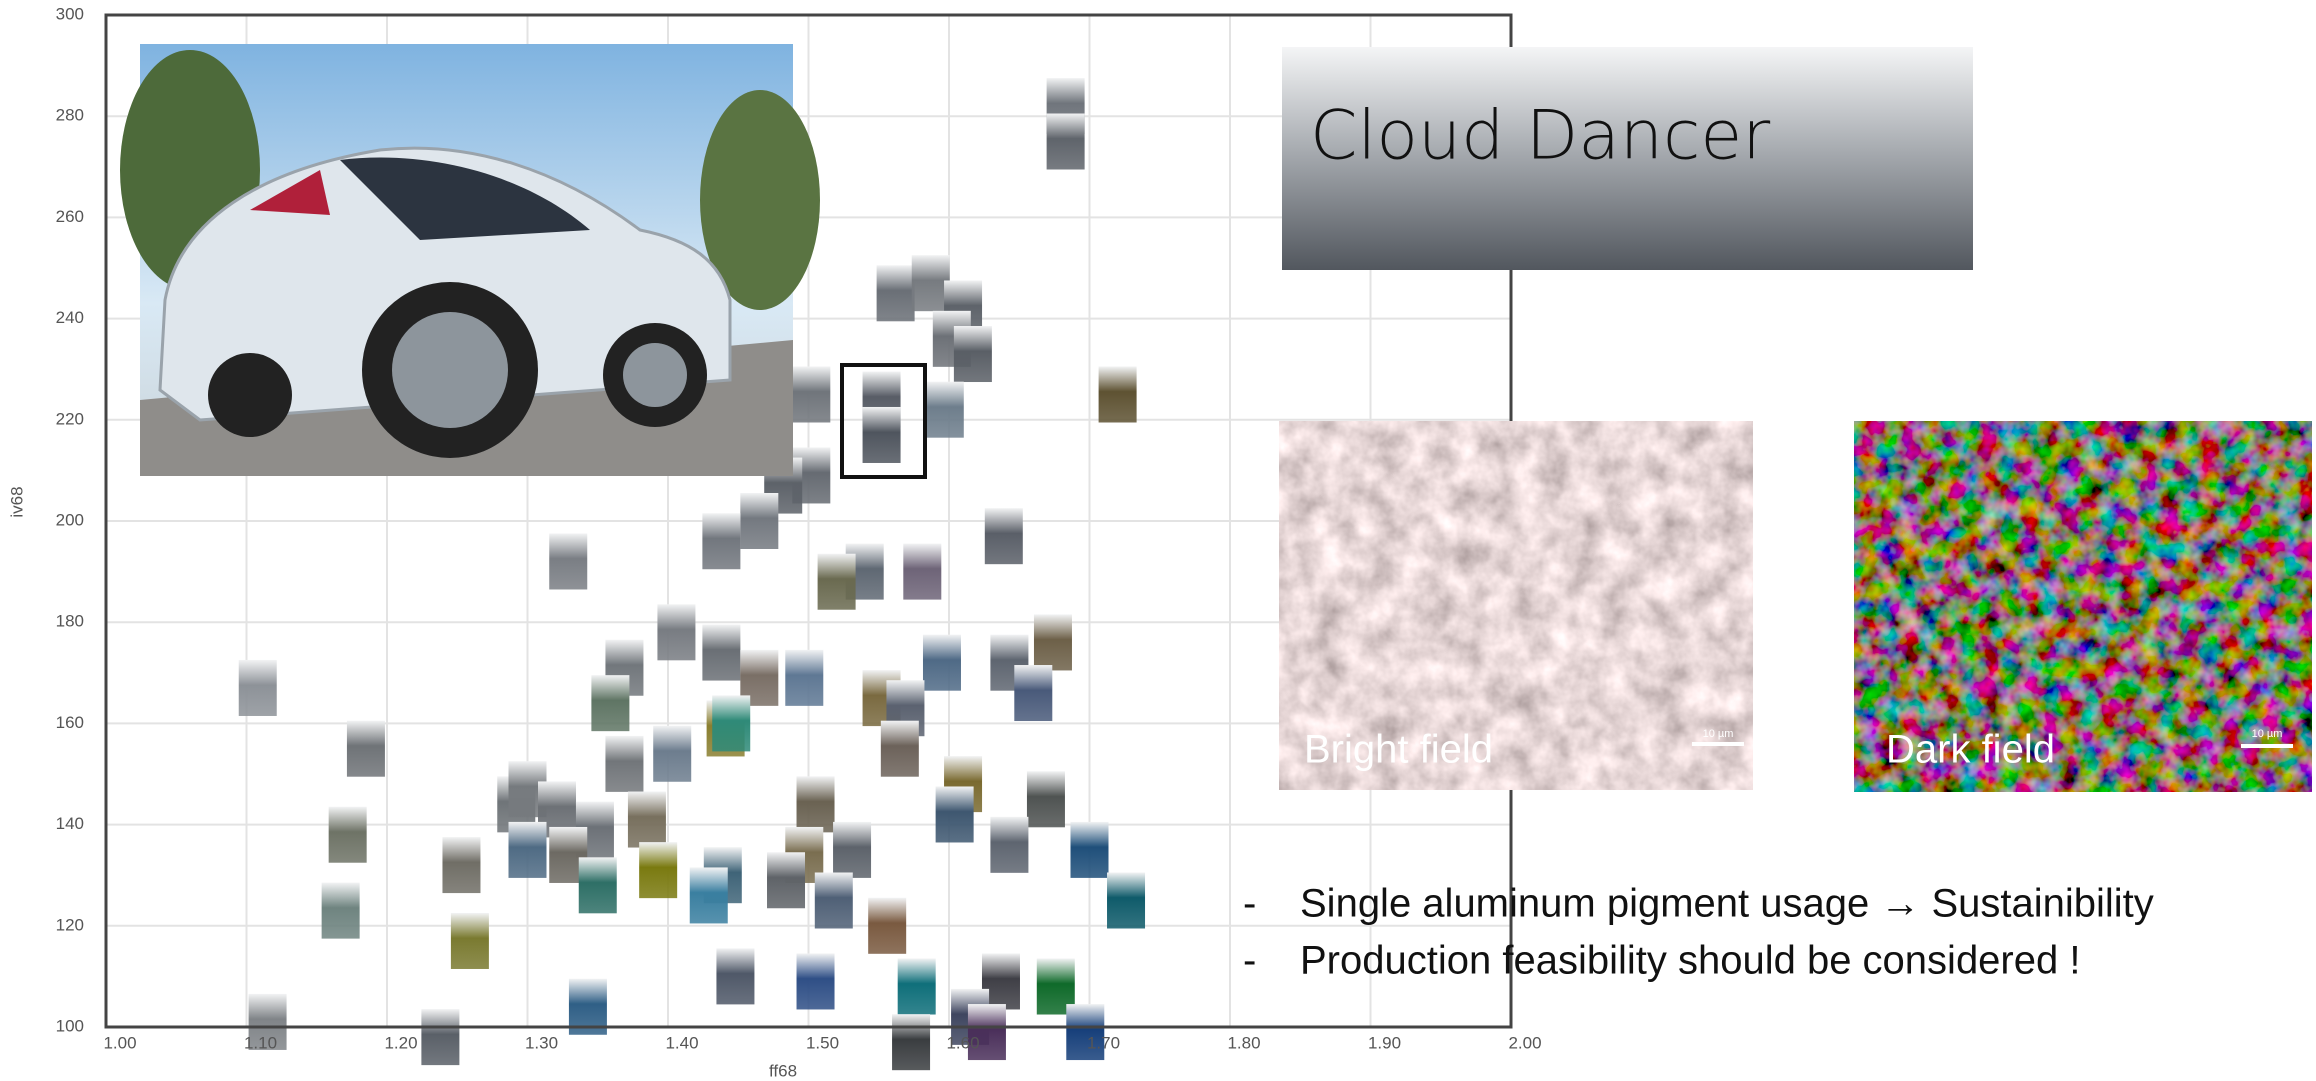 Image resolution: width=2316 pixels, height=1081 pixels. I want to click on title: Cloud Dancer, so click(1540, 136).